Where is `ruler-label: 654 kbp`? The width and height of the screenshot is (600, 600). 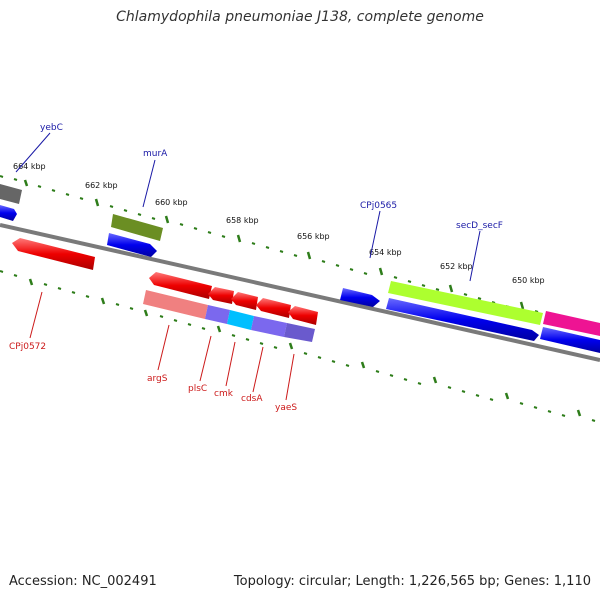 ruler-label: 654 kbp is located at coordinates (385, 252).